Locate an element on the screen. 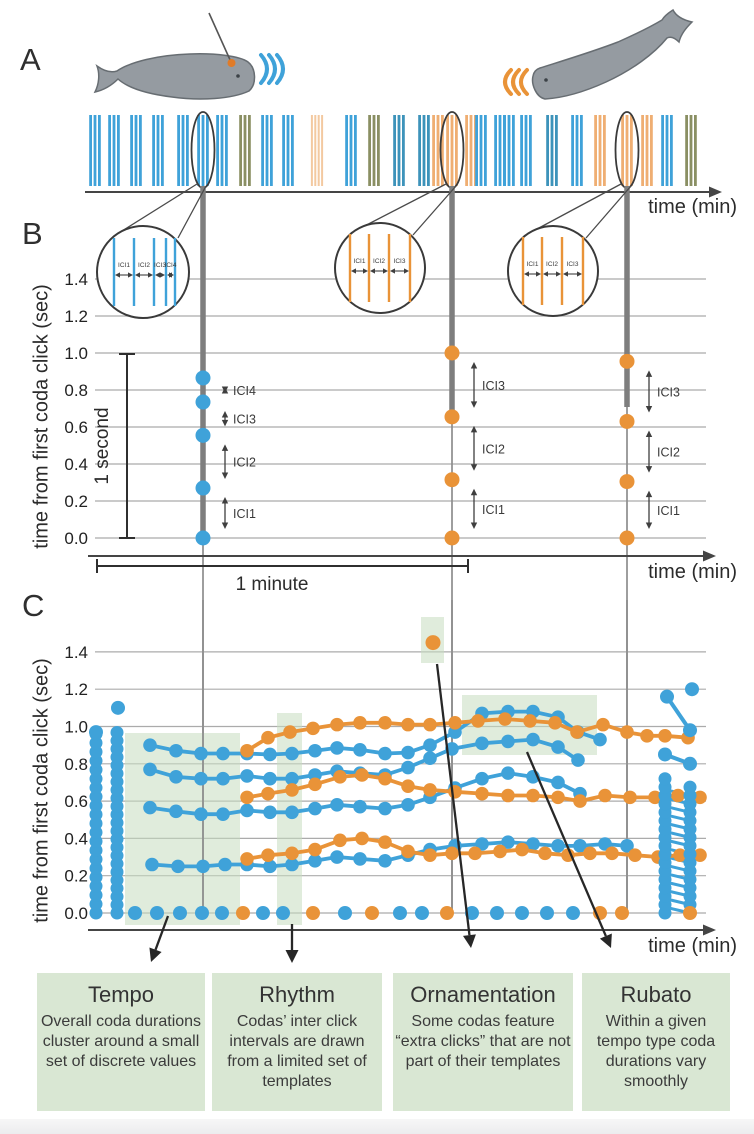 The height and width of the screenshot is (1134, 754). one-second-scale-label: 1 second is located at coordinates (102, 446).